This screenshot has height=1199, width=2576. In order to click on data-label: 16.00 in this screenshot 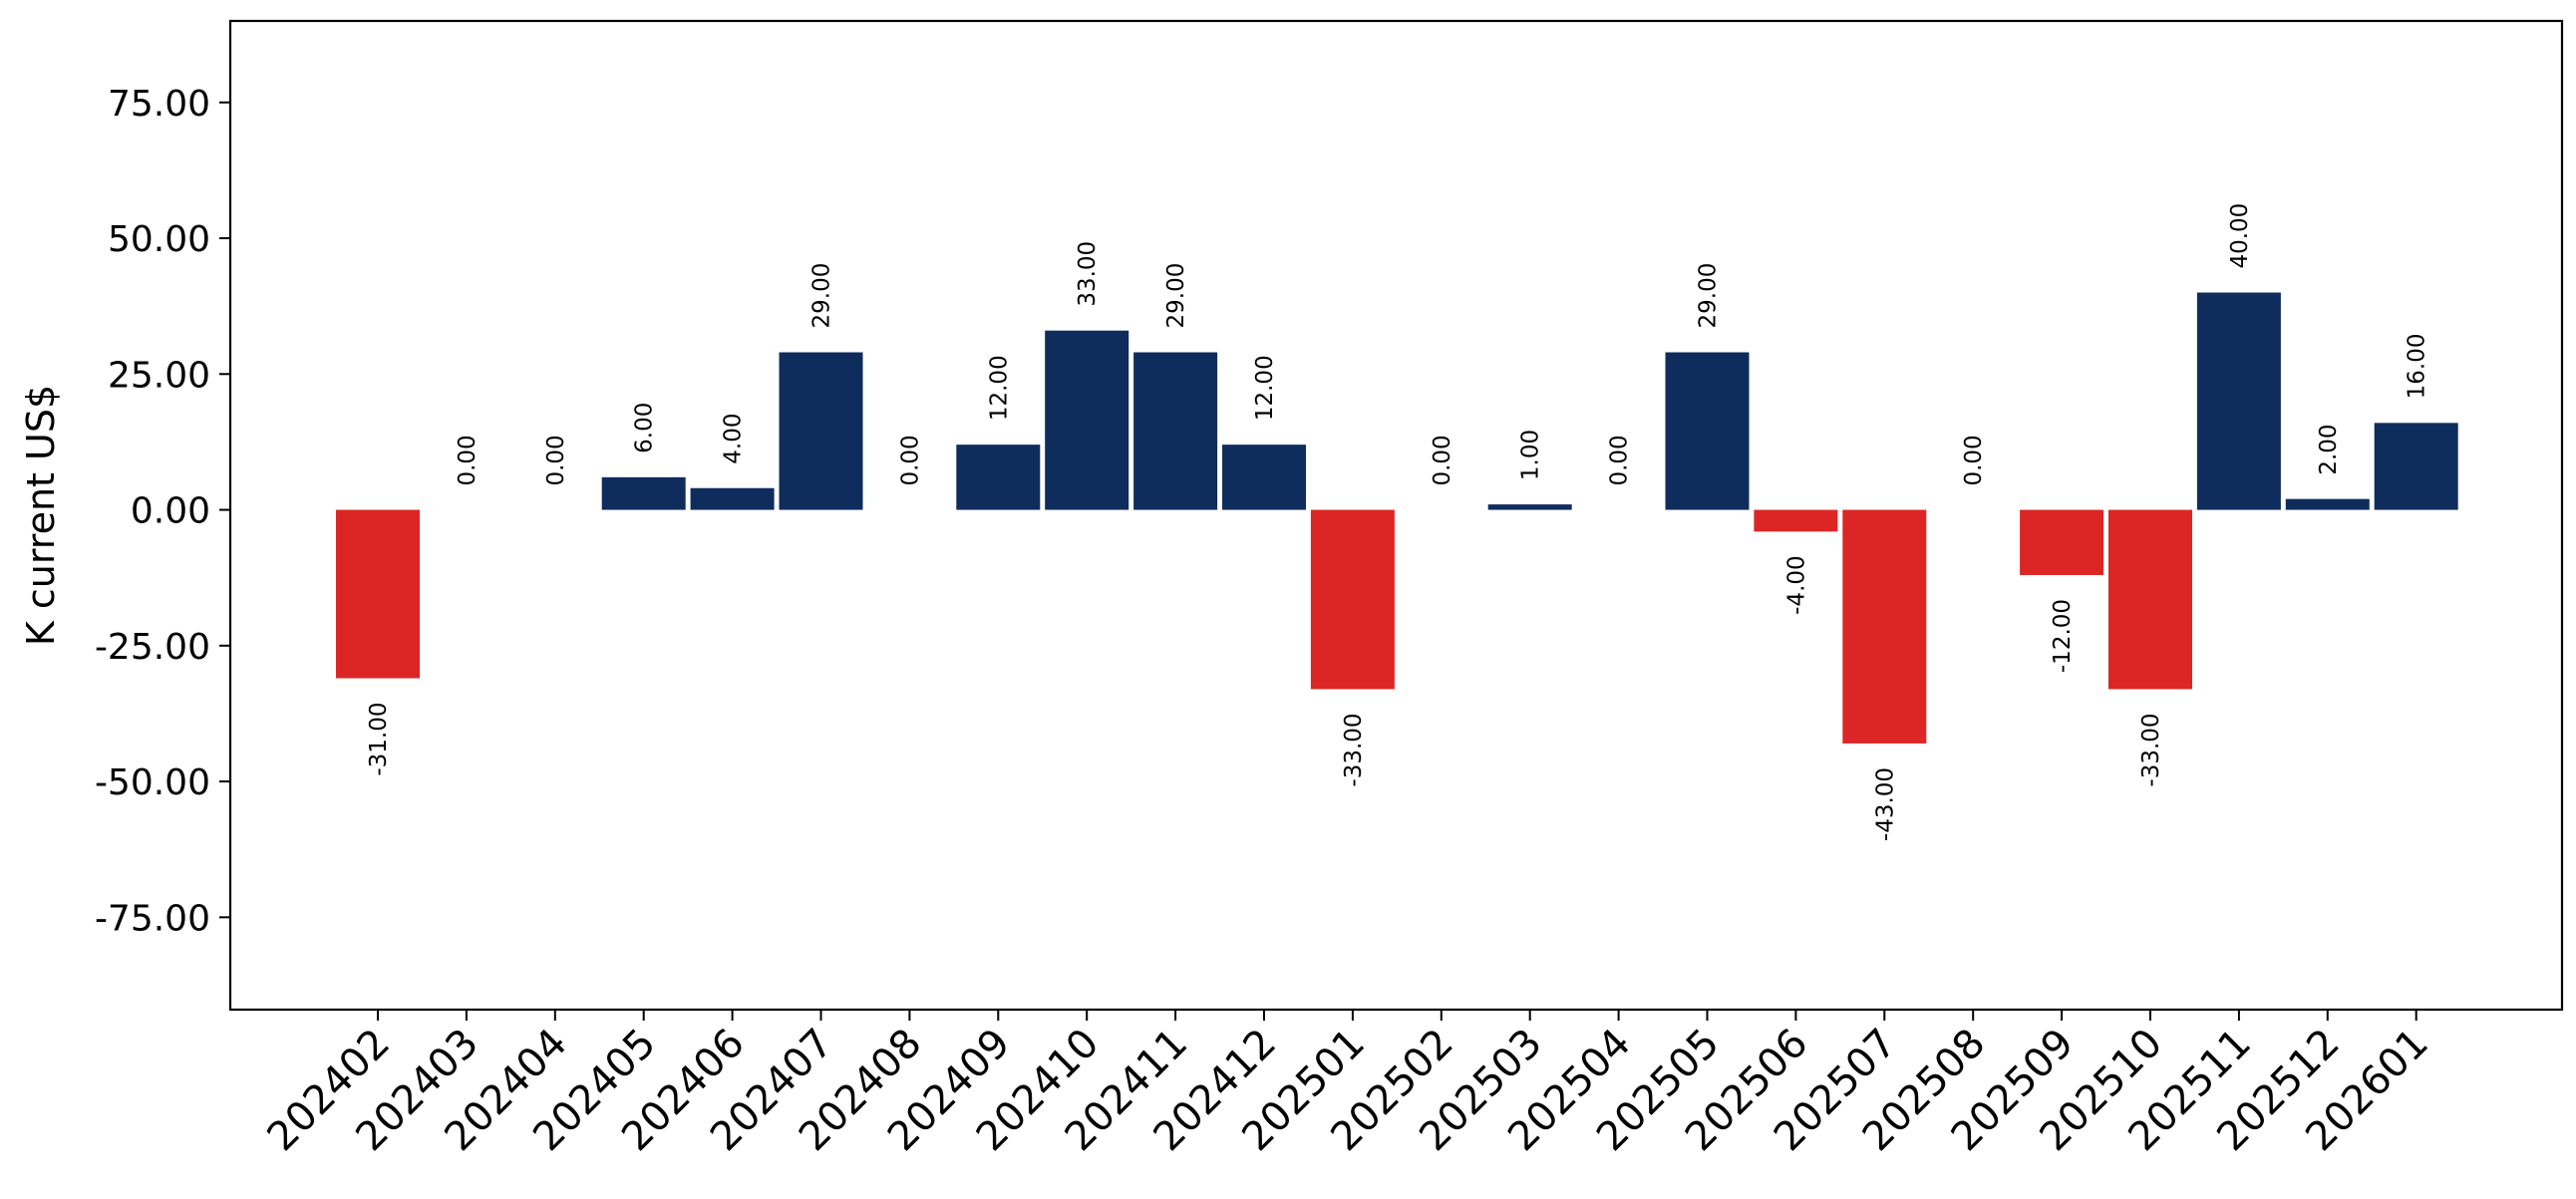, I will do `click(2417, 366)`.